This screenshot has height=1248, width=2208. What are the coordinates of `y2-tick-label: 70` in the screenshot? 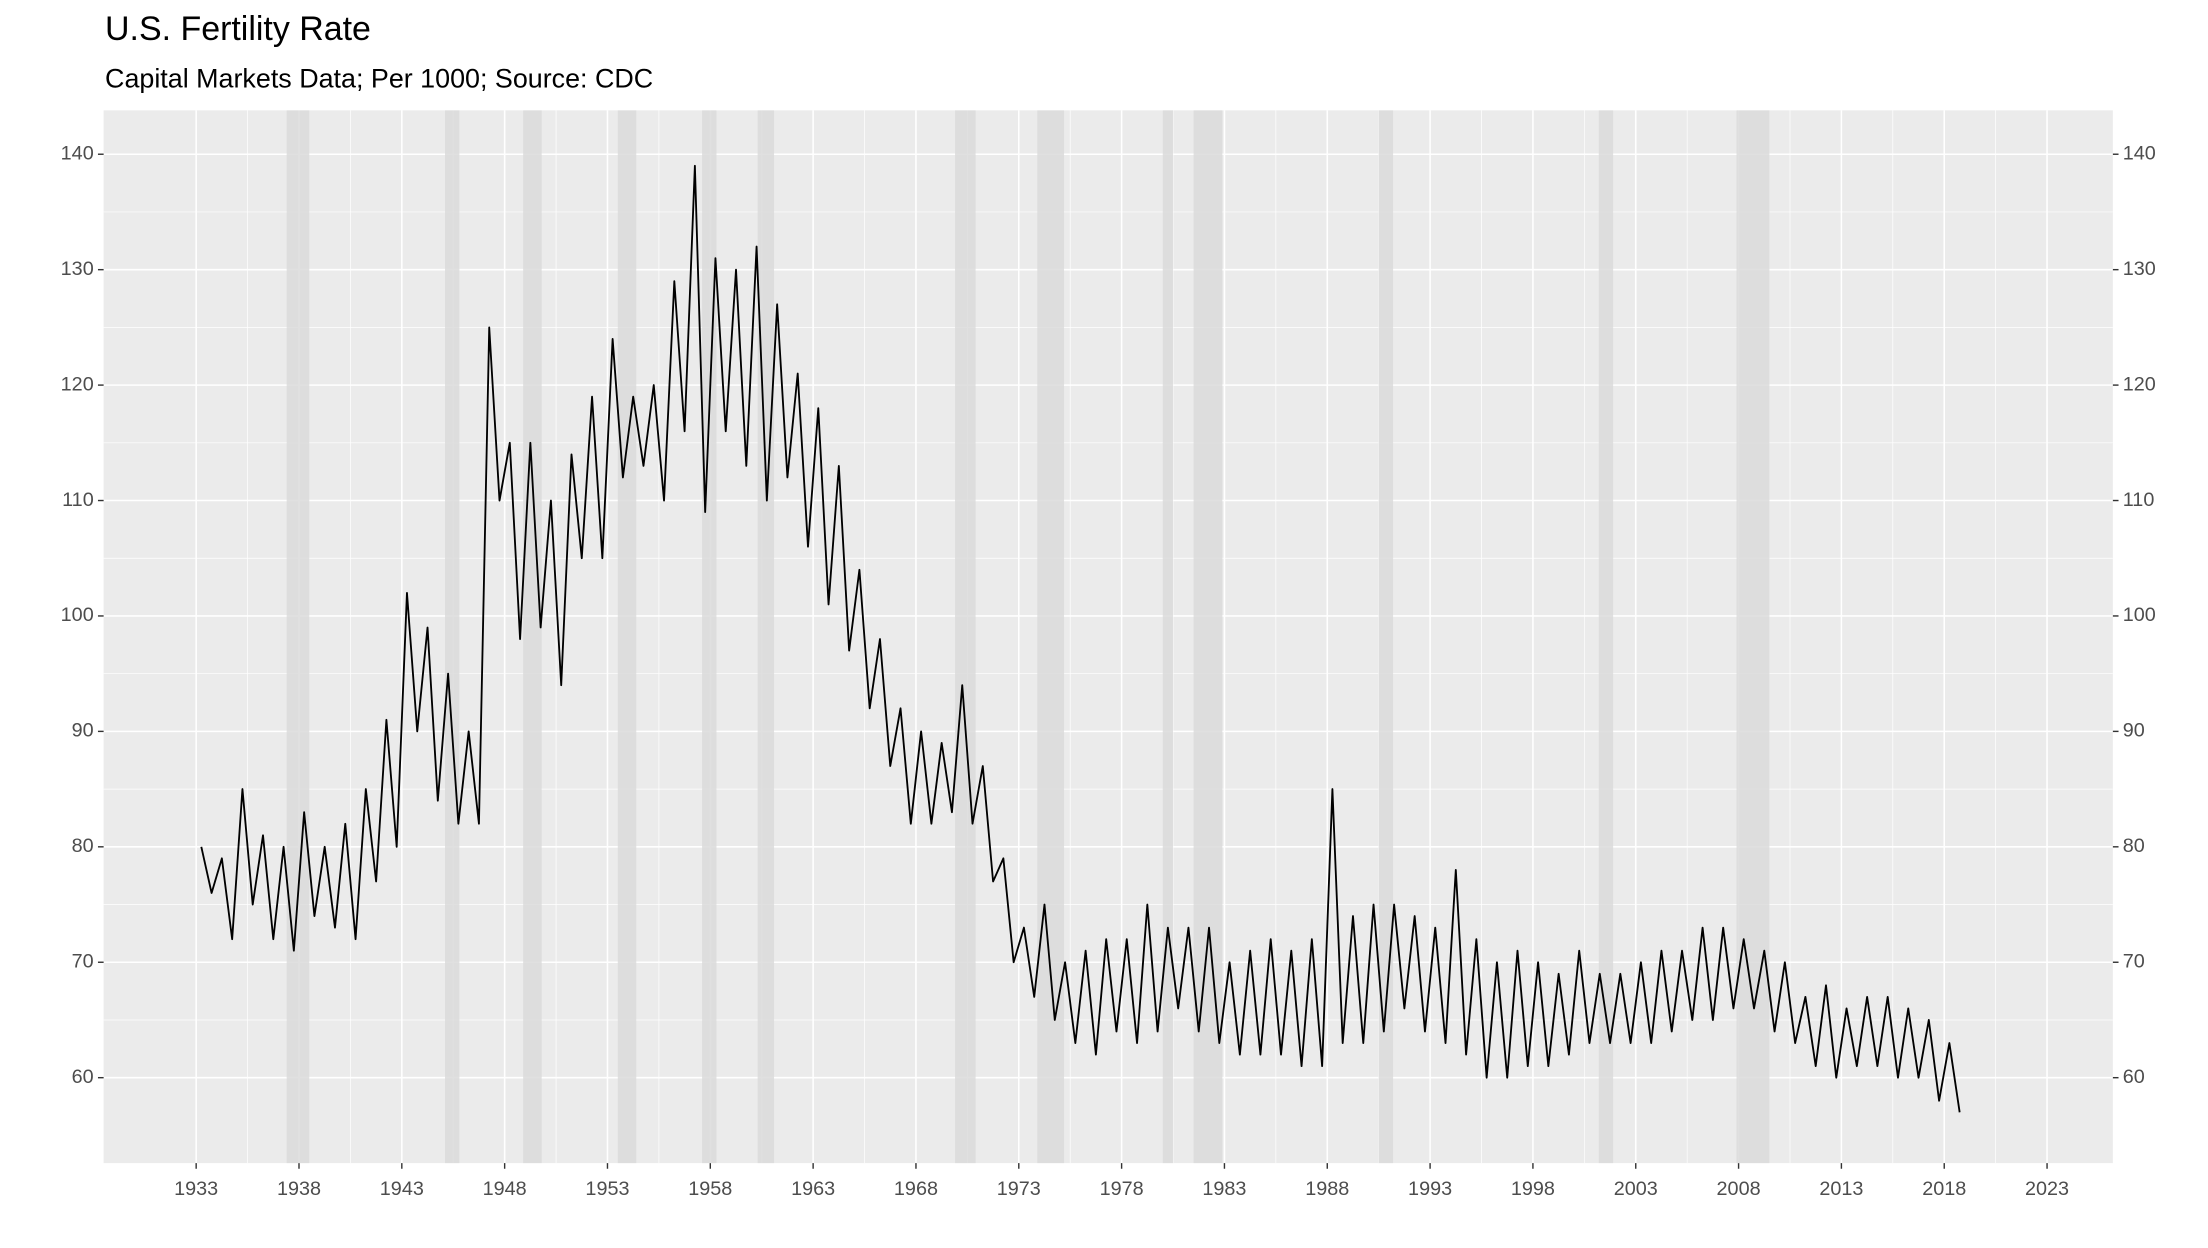 It's located at (2134, 961).